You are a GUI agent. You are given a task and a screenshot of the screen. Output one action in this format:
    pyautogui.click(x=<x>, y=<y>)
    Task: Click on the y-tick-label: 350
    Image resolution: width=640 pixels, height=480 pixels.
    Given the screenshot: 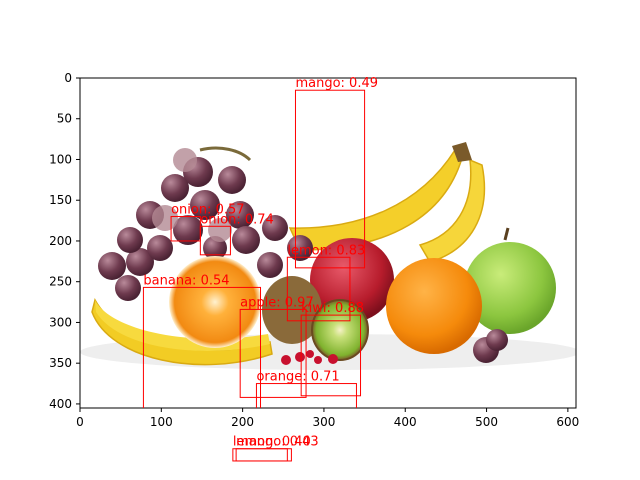 What is the action you would take?
    pyautogui.click(x=60, y=363)
    